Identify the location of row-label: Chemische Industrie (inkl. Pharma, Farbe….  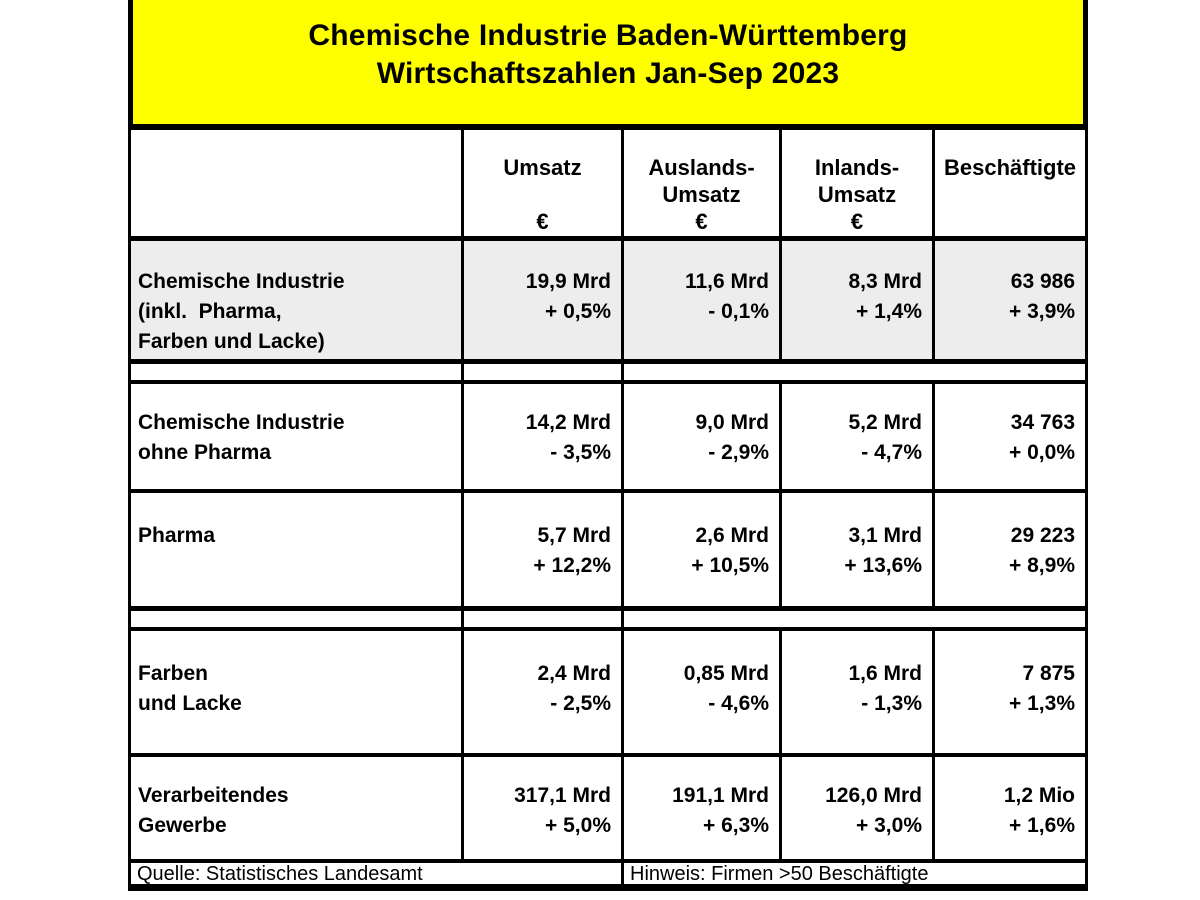
(297, 300).